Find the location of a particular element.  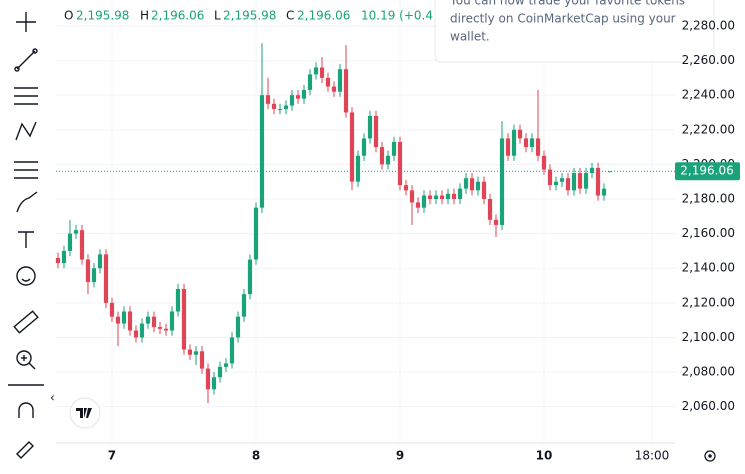

tradingview-logo is located at coordinates (85, 413).